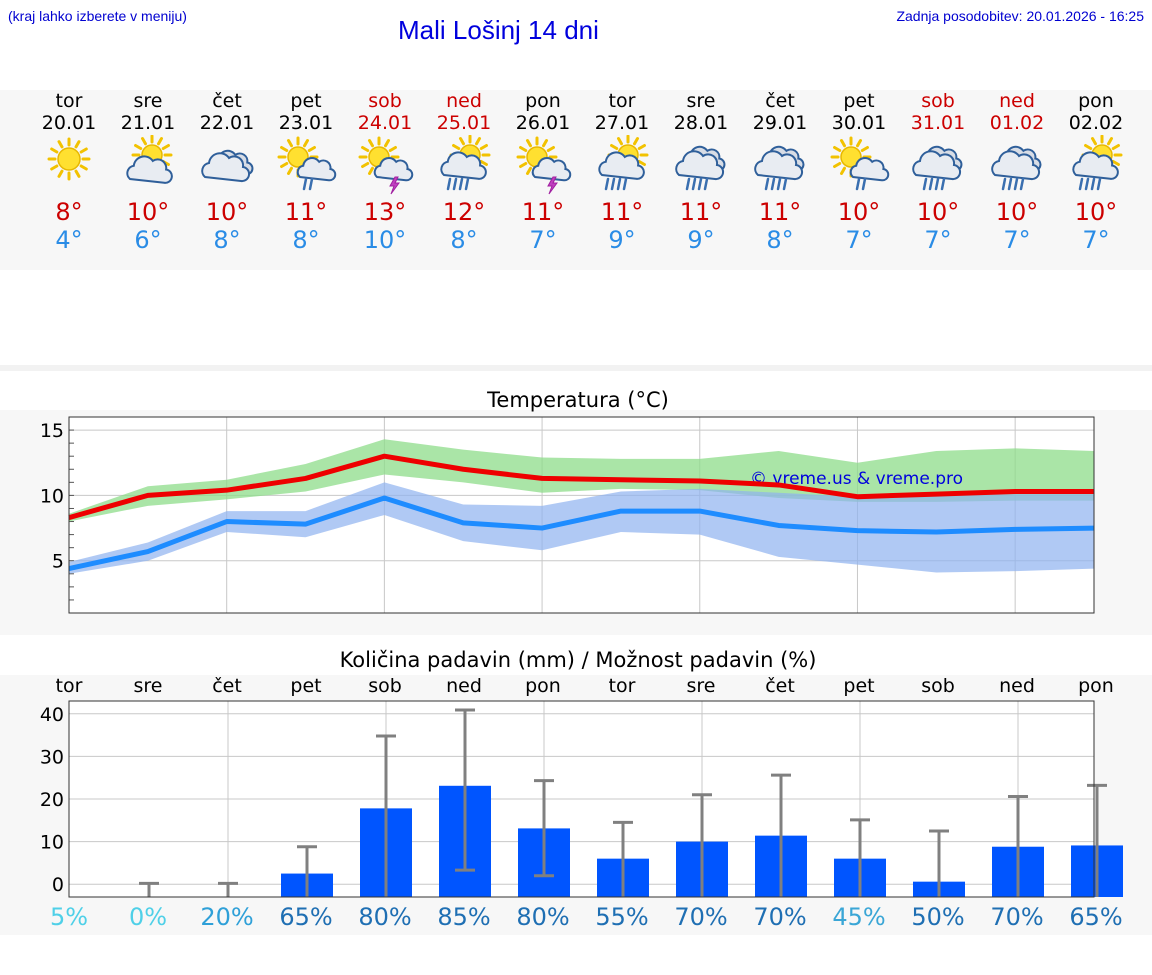 This screenshot has width=1152, height=975. What do you see at coordinates (52, 800) in the screenshot?
I see `y-tick-label: 20` at bounding box center [52, 800].